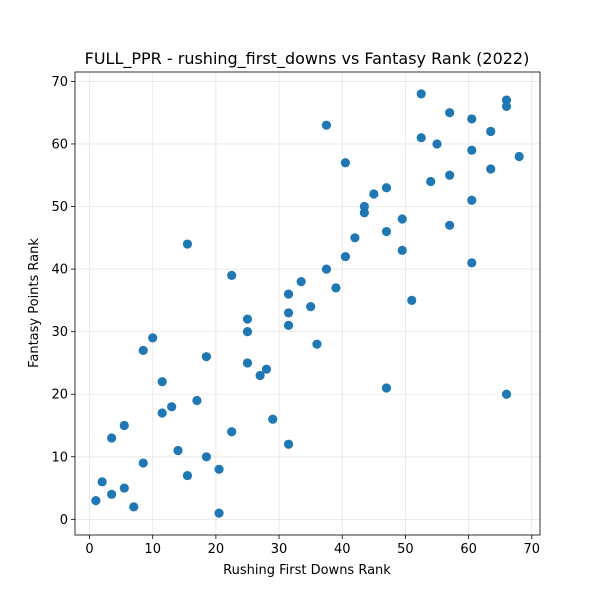 Image resolution: width=600 pixels, height=600 pixels. What do you see at coordinates (59, 395) in the screenshot?
I see `y-tick-label: 20` at bounding box center [59, 395].